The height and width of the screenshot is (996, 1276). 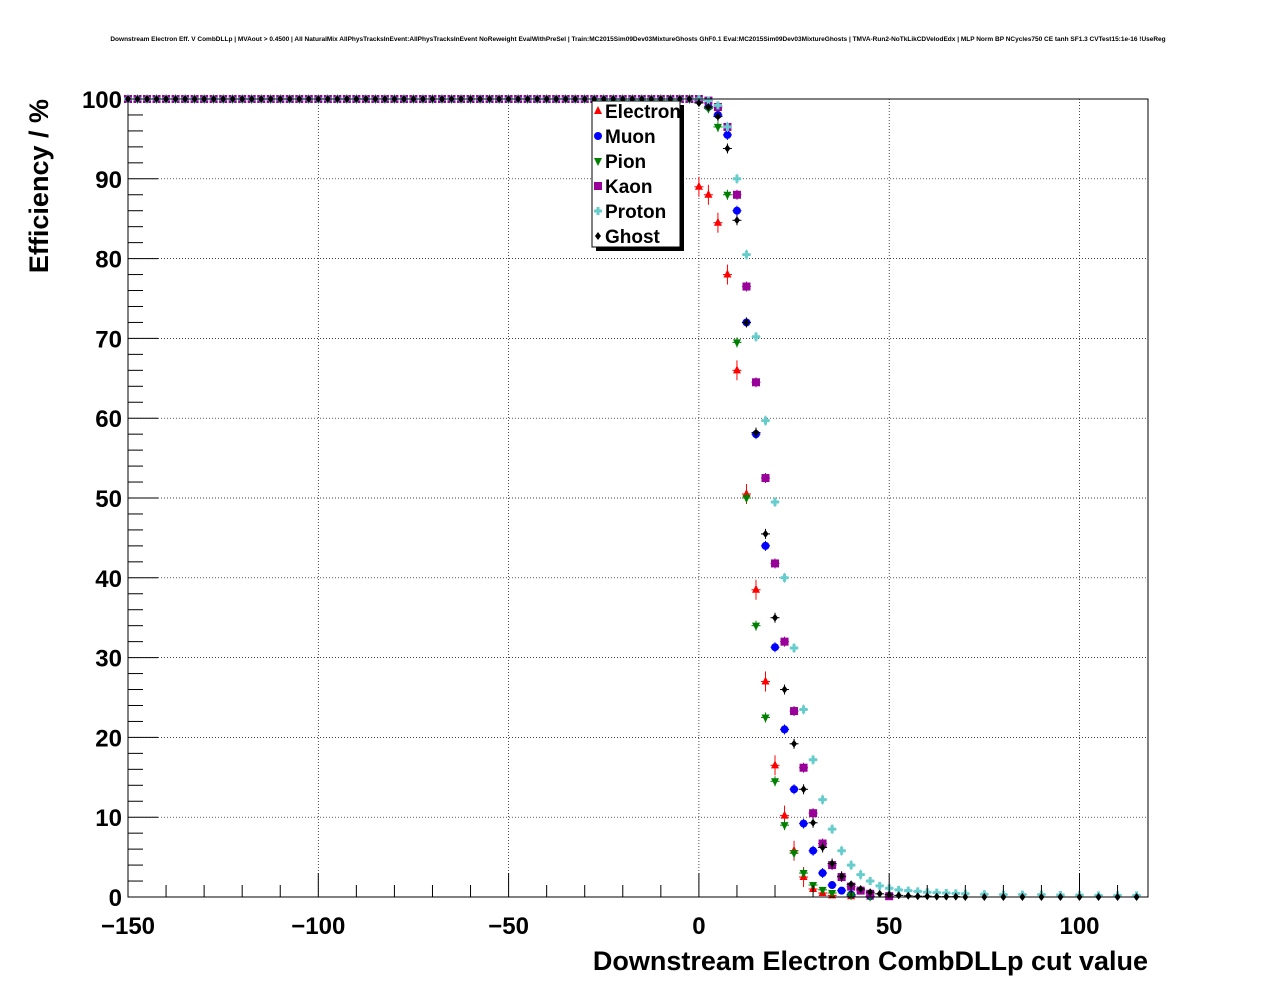 I want to click on legend: Electron Muon Pion Kaon Proton Ghost, so click(x=637, y=175).